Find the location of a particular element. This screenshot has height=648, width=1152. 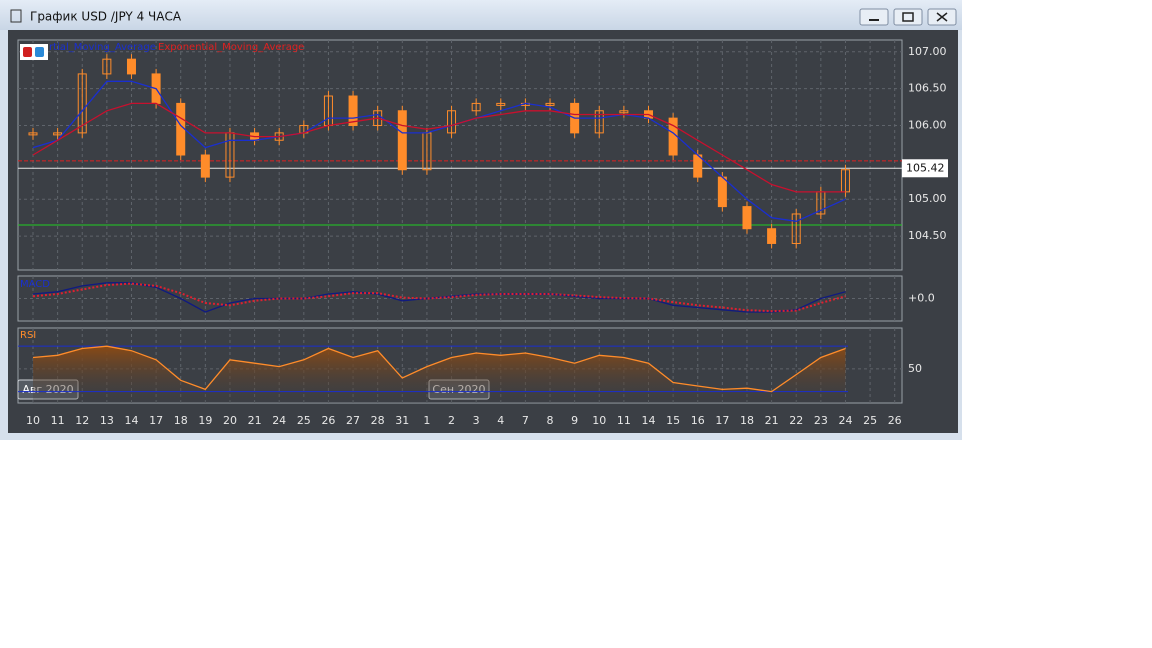

x-tick-label: 9 is located at coordinates (574, 420).